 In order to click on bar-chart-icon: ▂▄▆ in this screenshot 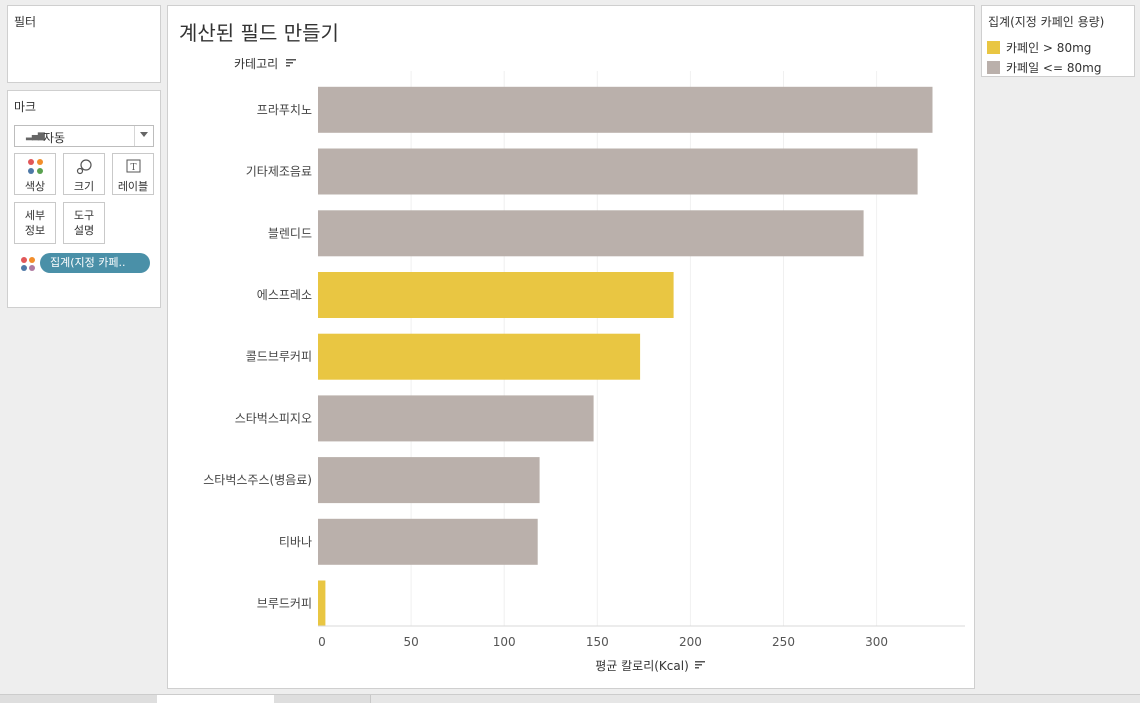, I will do `click(35, 136)`.